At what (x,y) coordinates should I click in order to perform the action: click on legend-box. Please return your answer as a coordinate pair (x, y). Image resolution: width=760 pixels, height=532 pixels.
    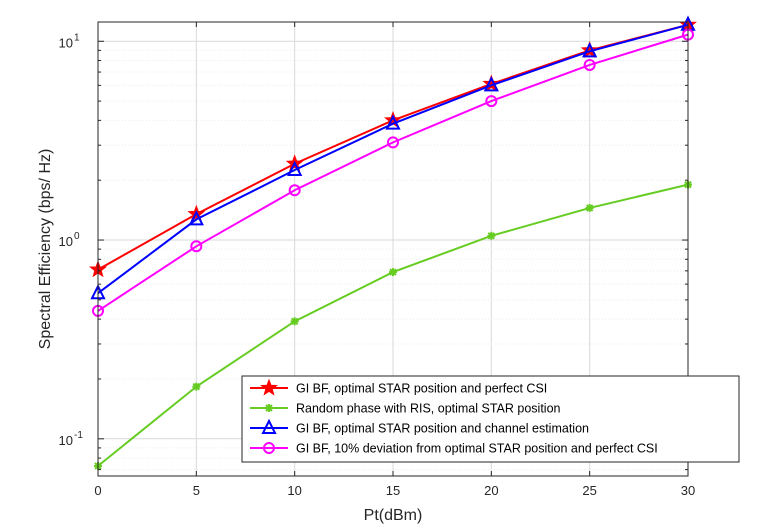
    Looking at the image, I should click on (490, 419).